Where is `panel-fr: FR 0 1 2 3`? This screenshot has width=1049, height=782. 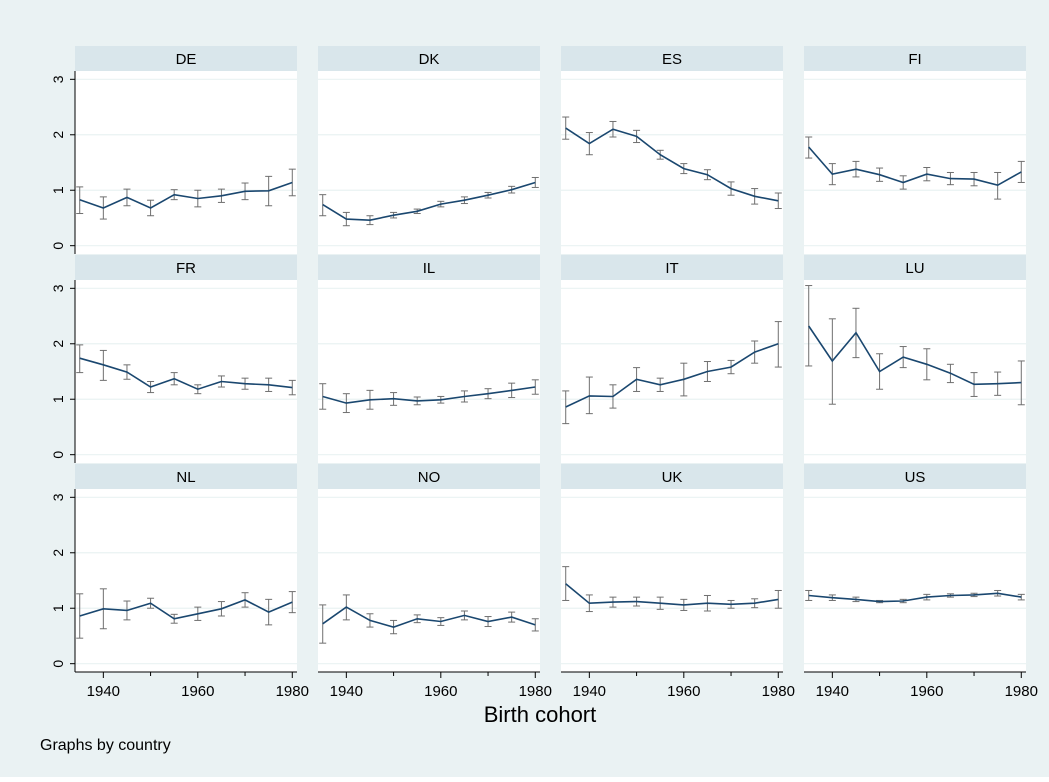 panel-fr: FR 0 1 2 3 is located at coordinates (173, 359).